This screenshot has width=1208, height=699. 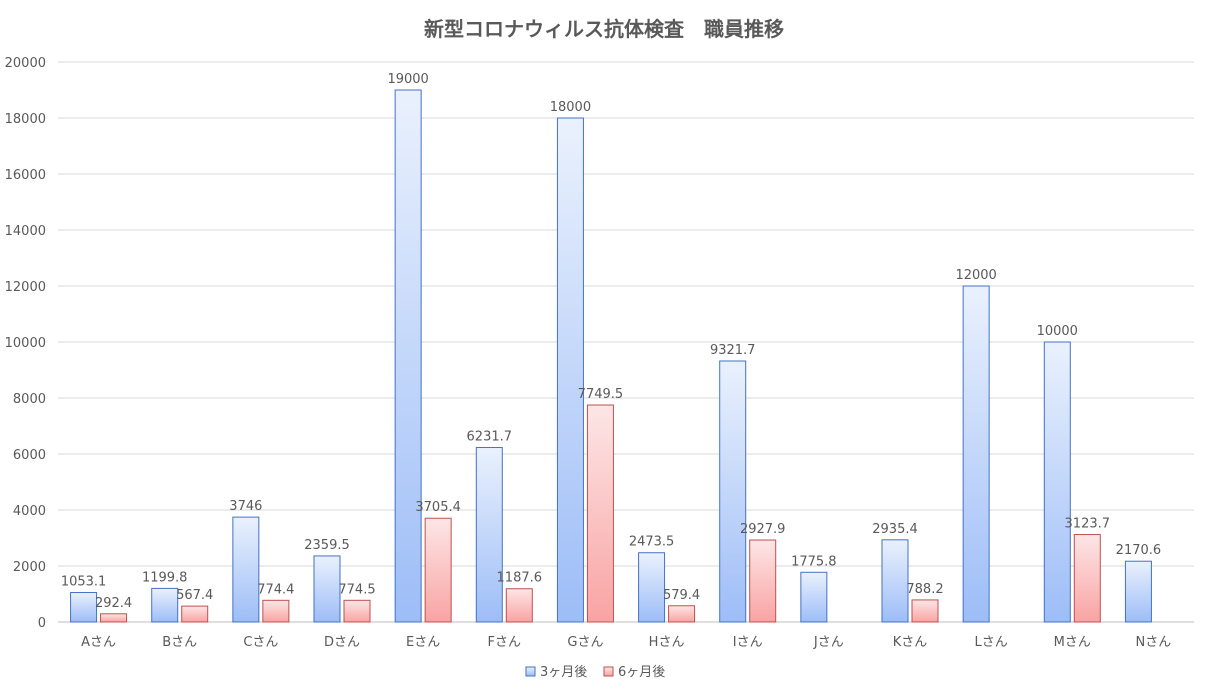 What do you see at coordinates (423, 642) in the screenshot?
I see `x-tick-label: Eさん` at bounding box center [423, 642].